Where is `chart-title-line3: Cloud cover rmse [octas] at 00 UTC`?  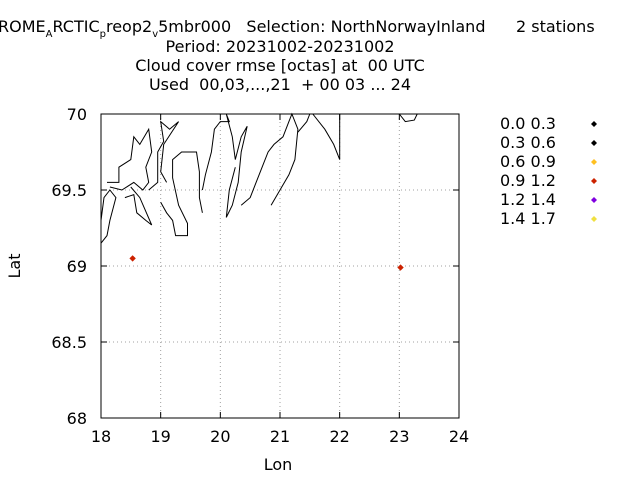 chart-title-line3: Cloud cover rmse [octas] at 00 UTC is located at coordinates (279, 65).